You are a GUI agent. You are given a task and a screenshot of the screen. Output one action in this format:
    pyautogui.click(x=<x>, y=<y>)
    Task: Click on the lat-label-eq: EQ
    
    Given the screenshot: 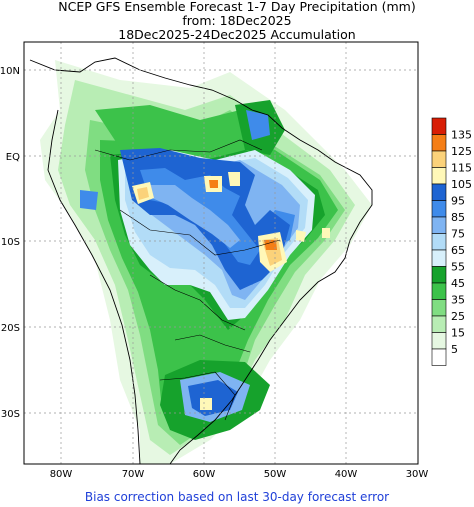 What is the action you would take?
    pyautogui.click(x=13, y=157)
    